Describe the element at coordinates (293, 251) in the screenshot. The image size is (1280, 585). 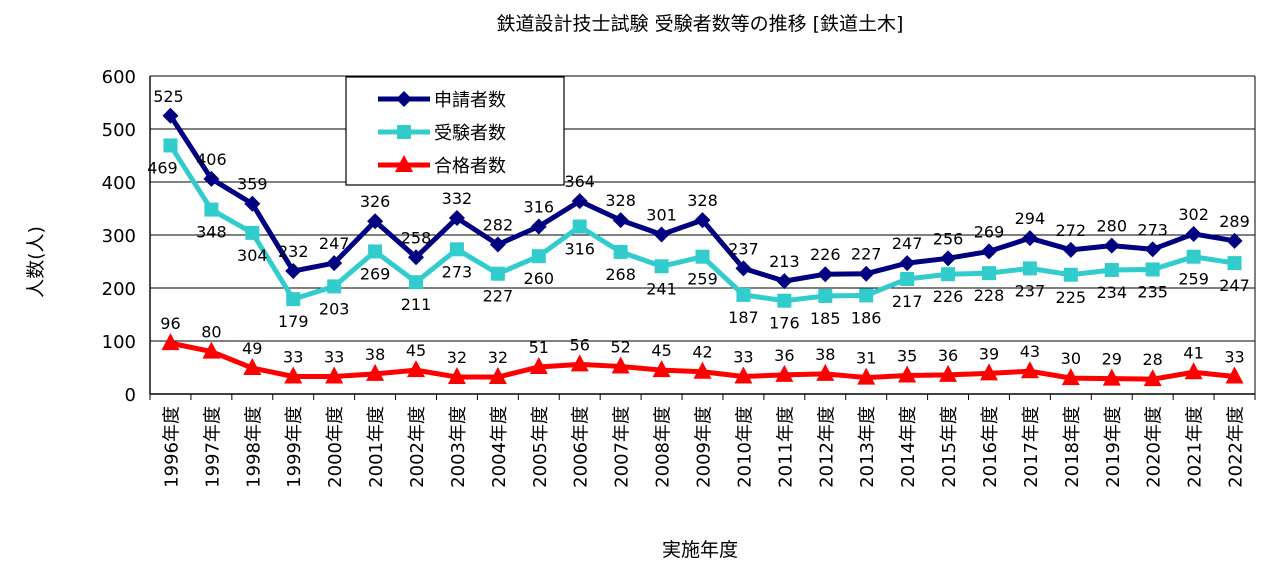
I see `applicants-data-label: 232` at that location.